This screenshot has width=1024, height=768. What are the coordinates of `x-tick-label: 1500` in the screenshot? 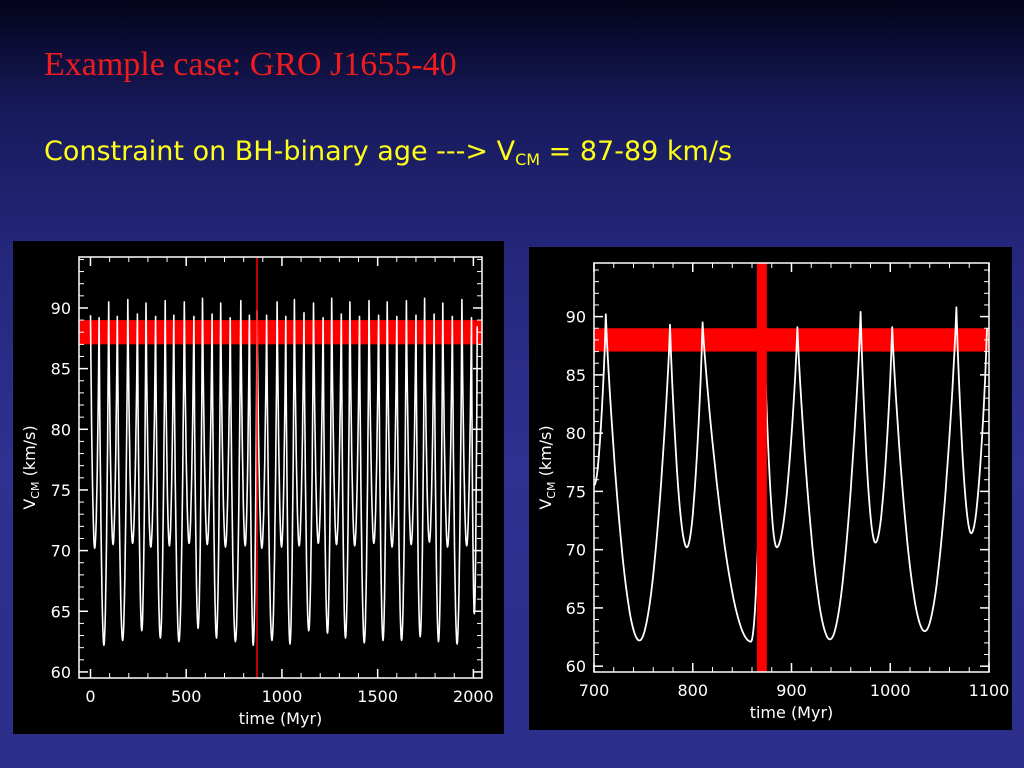 It's located at (377, 696).